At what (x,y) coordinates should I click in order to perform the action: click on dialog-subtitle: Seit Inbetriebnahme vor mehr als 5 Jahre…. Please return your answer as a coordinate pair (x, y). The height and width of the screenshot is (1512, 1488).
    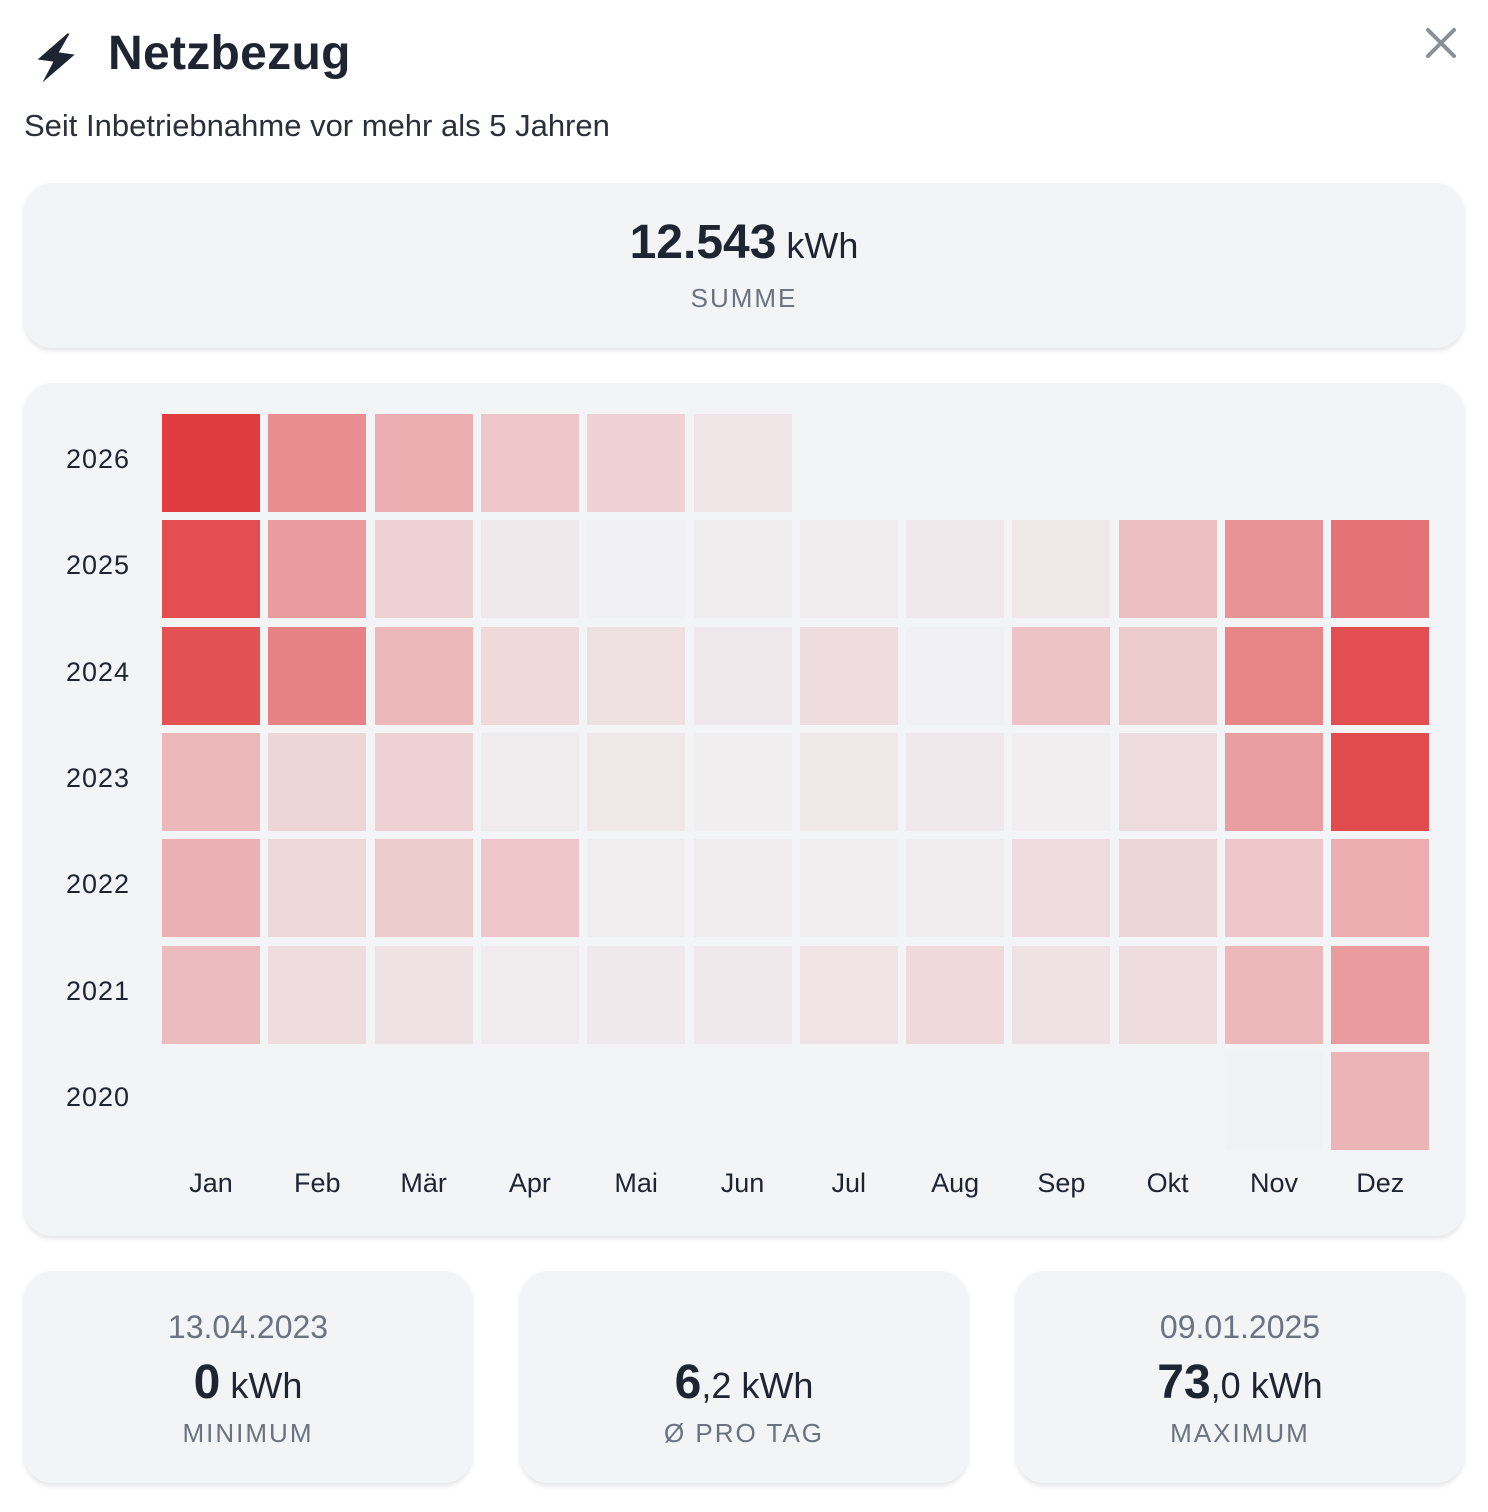
    Looking at the image, I should click on (317, 125).